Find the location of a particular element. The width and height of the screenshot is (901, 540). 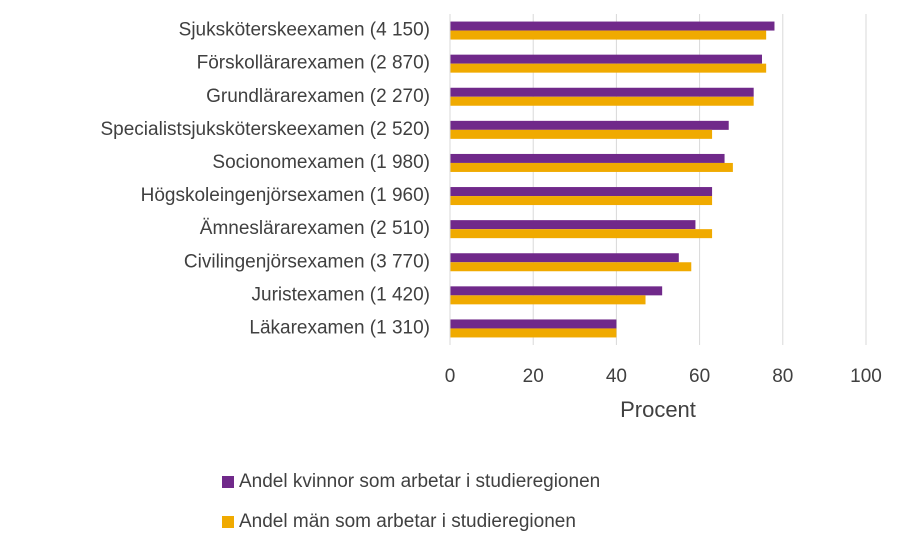

x-tick-label: 40 is located at coordinates (616, 376).